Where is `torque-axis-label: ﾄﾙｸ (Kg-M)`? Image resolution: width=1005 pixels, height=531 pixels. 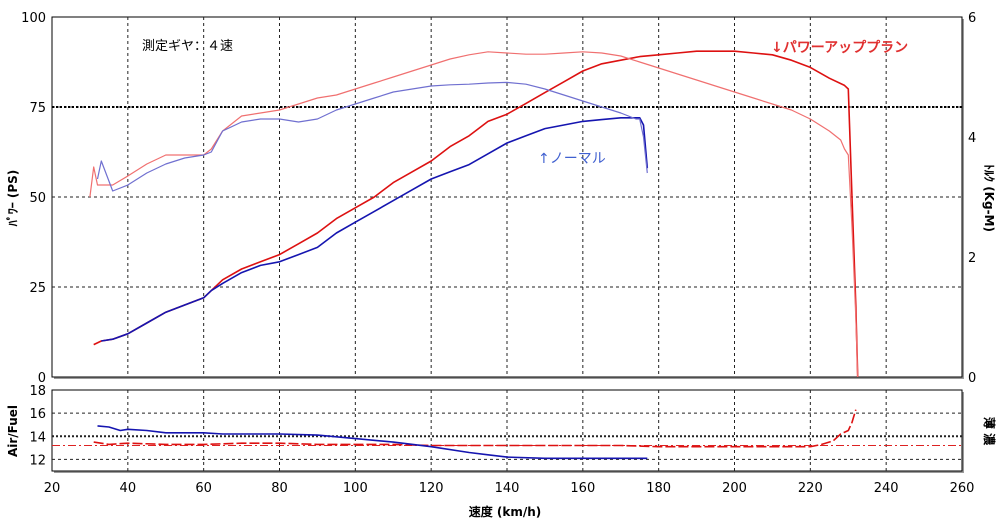
torque-axis-label: ﾄﾙｸ (Kg-M) is located at coordinates (989, 198).